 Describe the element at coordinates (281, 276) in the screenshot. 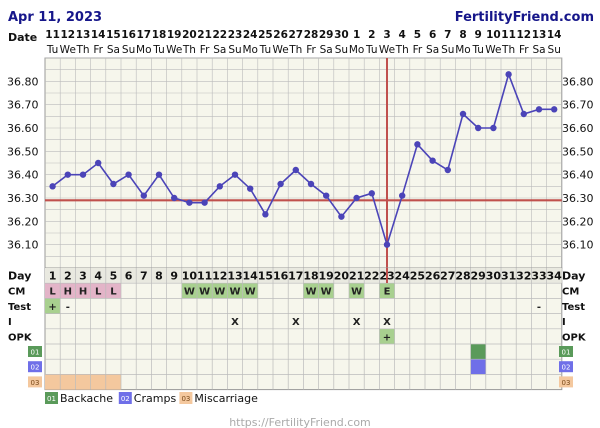

I see `day-number: 16` at that location.